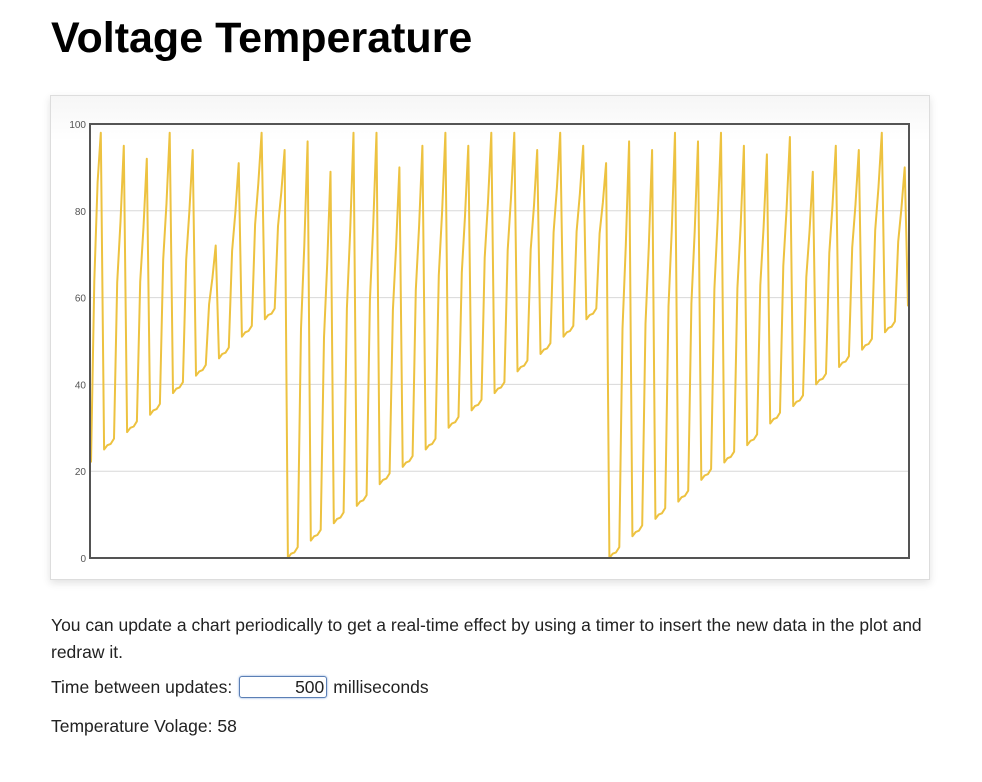  Describe the element at coordinates (83, 559) in the screenshot. I see `svg-text: 0` at that location.